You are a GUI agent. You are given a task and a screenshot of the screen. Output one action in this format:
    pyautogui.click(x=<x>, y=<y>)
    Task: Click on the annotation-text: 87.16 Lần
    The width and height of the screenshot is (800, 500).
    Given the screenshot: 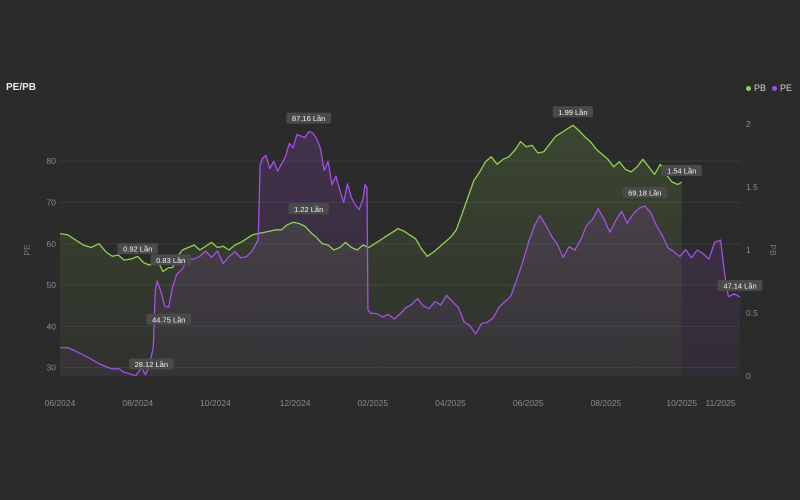 What is the action you would take?
    pyautogui.click(x=308, y=118)
    